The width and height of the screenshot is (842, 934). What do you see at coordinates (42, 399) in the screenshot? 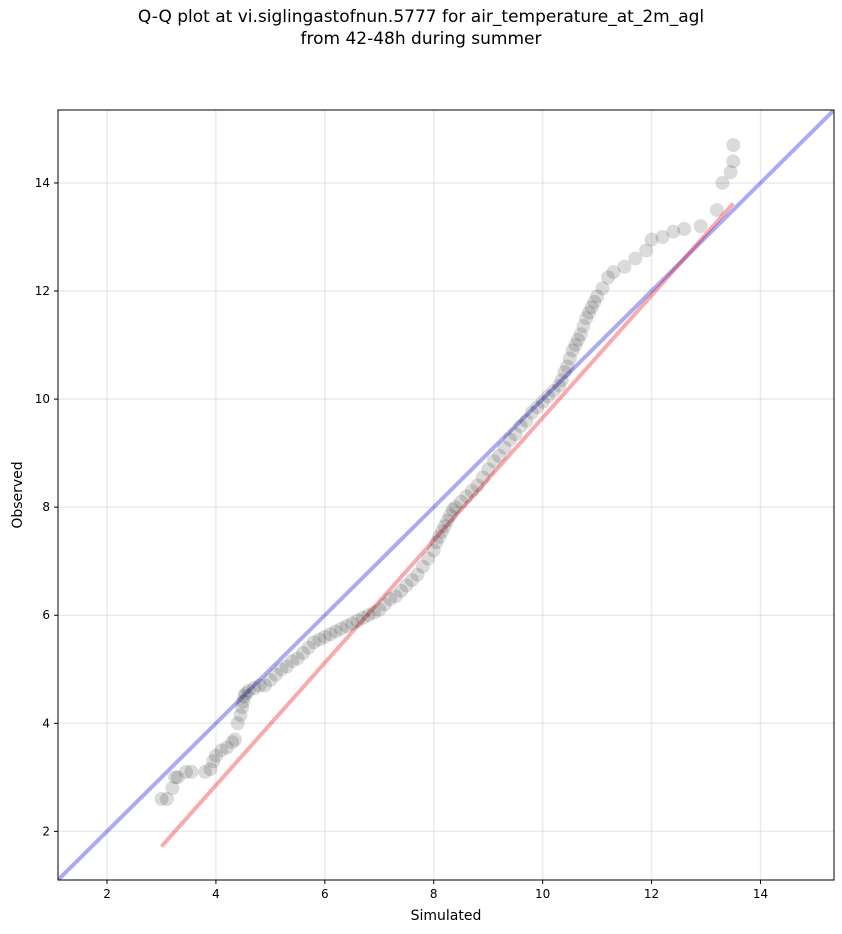
I see `y-tick-label: 10` at bounding box center [42, 399].